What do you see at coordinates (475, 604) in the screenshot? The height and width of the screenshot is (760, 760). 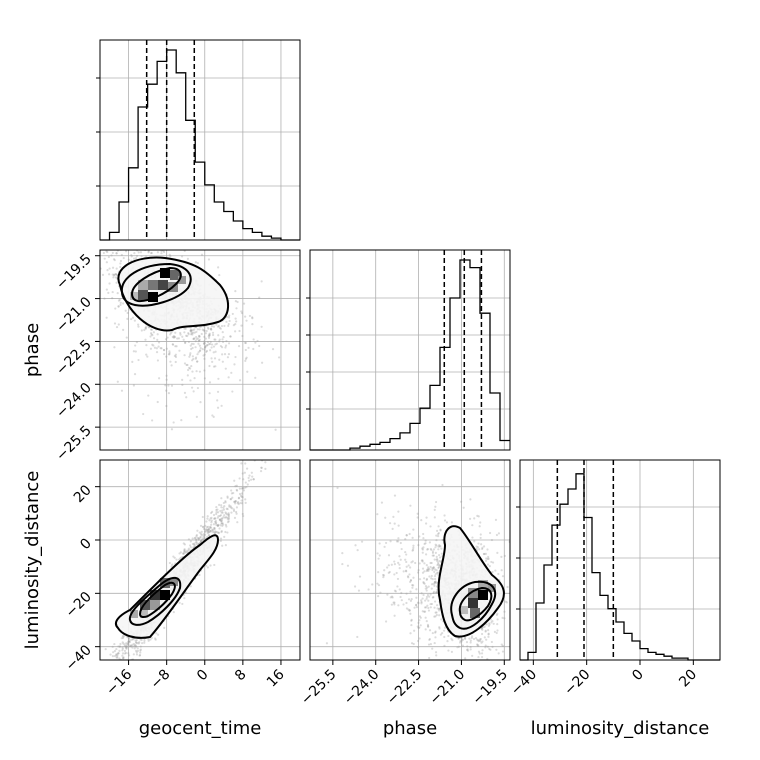 I see `contour-inner` at bounding box center [475, 604].